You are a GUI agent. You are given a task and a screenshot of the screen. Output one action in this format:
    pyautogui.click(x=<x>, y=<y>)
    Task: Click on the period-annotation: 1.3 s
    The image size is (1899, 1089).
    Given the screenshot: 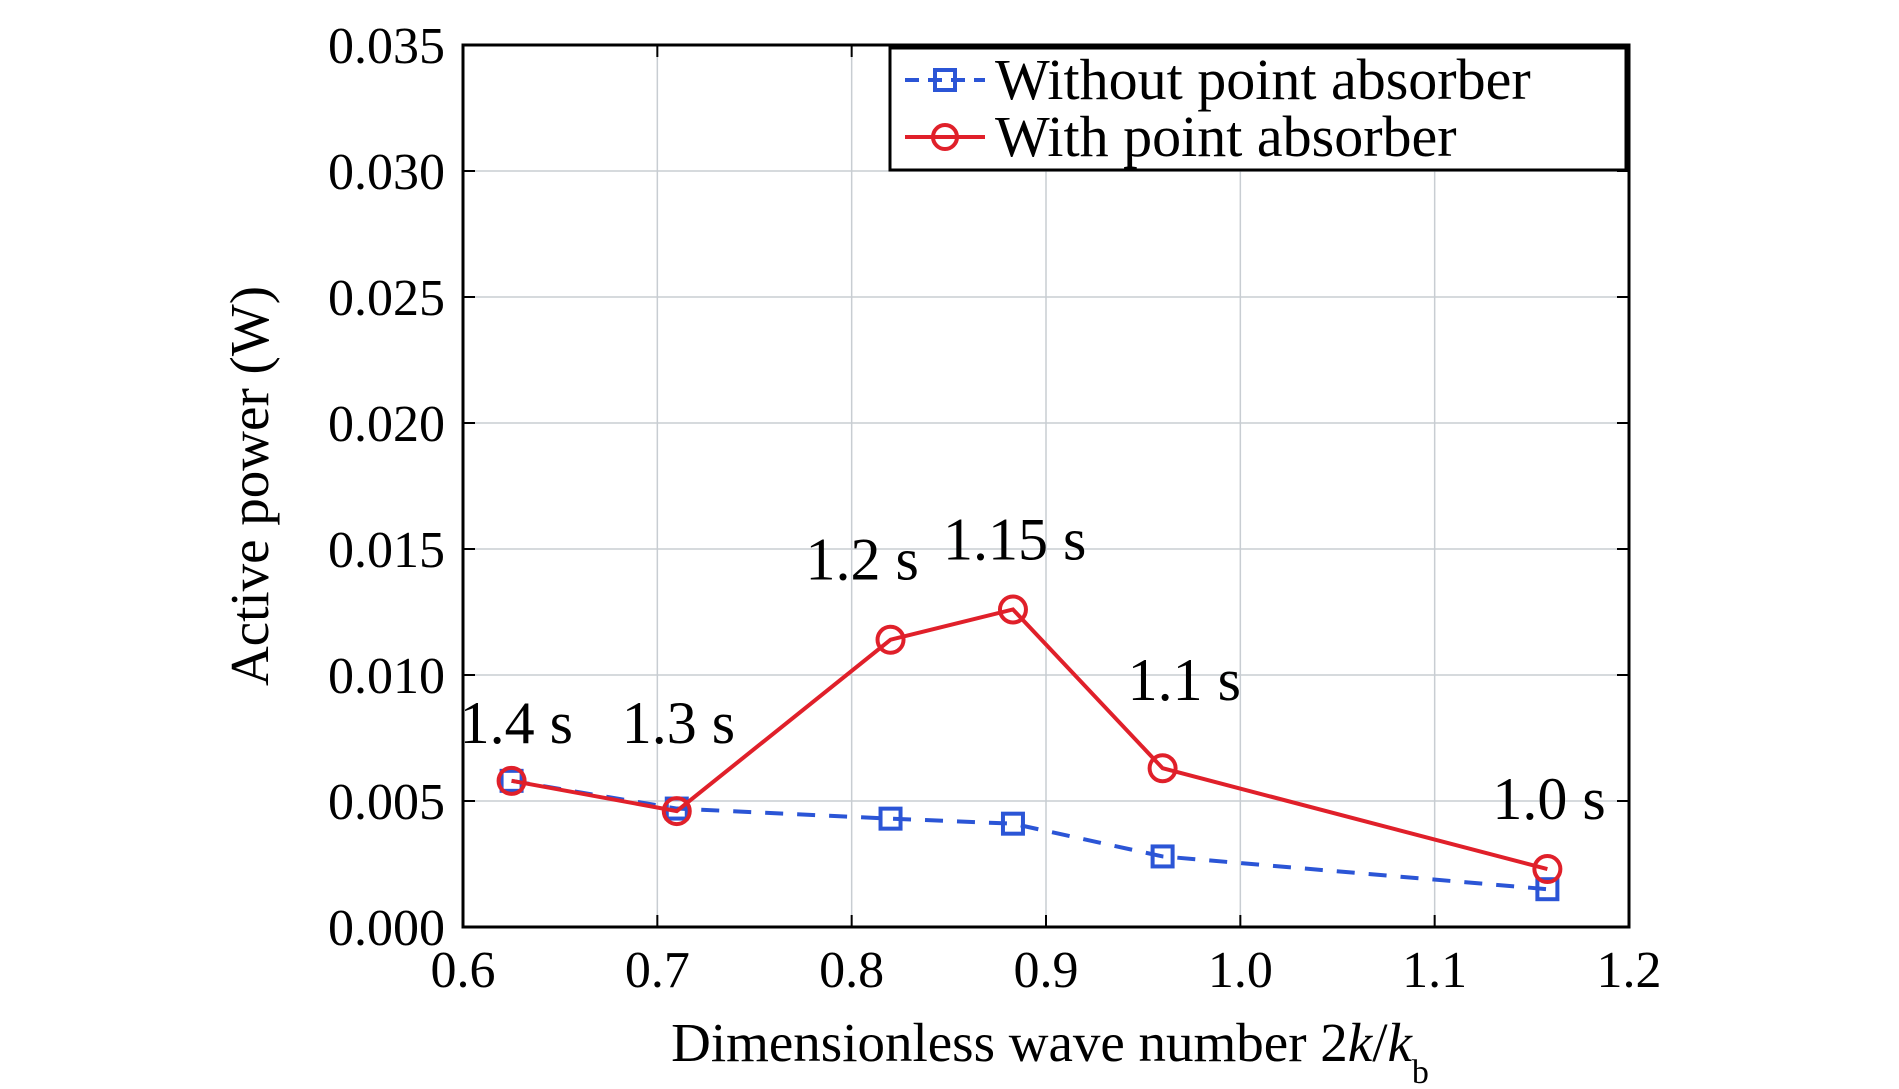 What is the action you would take?
    pyautogui.click(x=678, y=723)
    